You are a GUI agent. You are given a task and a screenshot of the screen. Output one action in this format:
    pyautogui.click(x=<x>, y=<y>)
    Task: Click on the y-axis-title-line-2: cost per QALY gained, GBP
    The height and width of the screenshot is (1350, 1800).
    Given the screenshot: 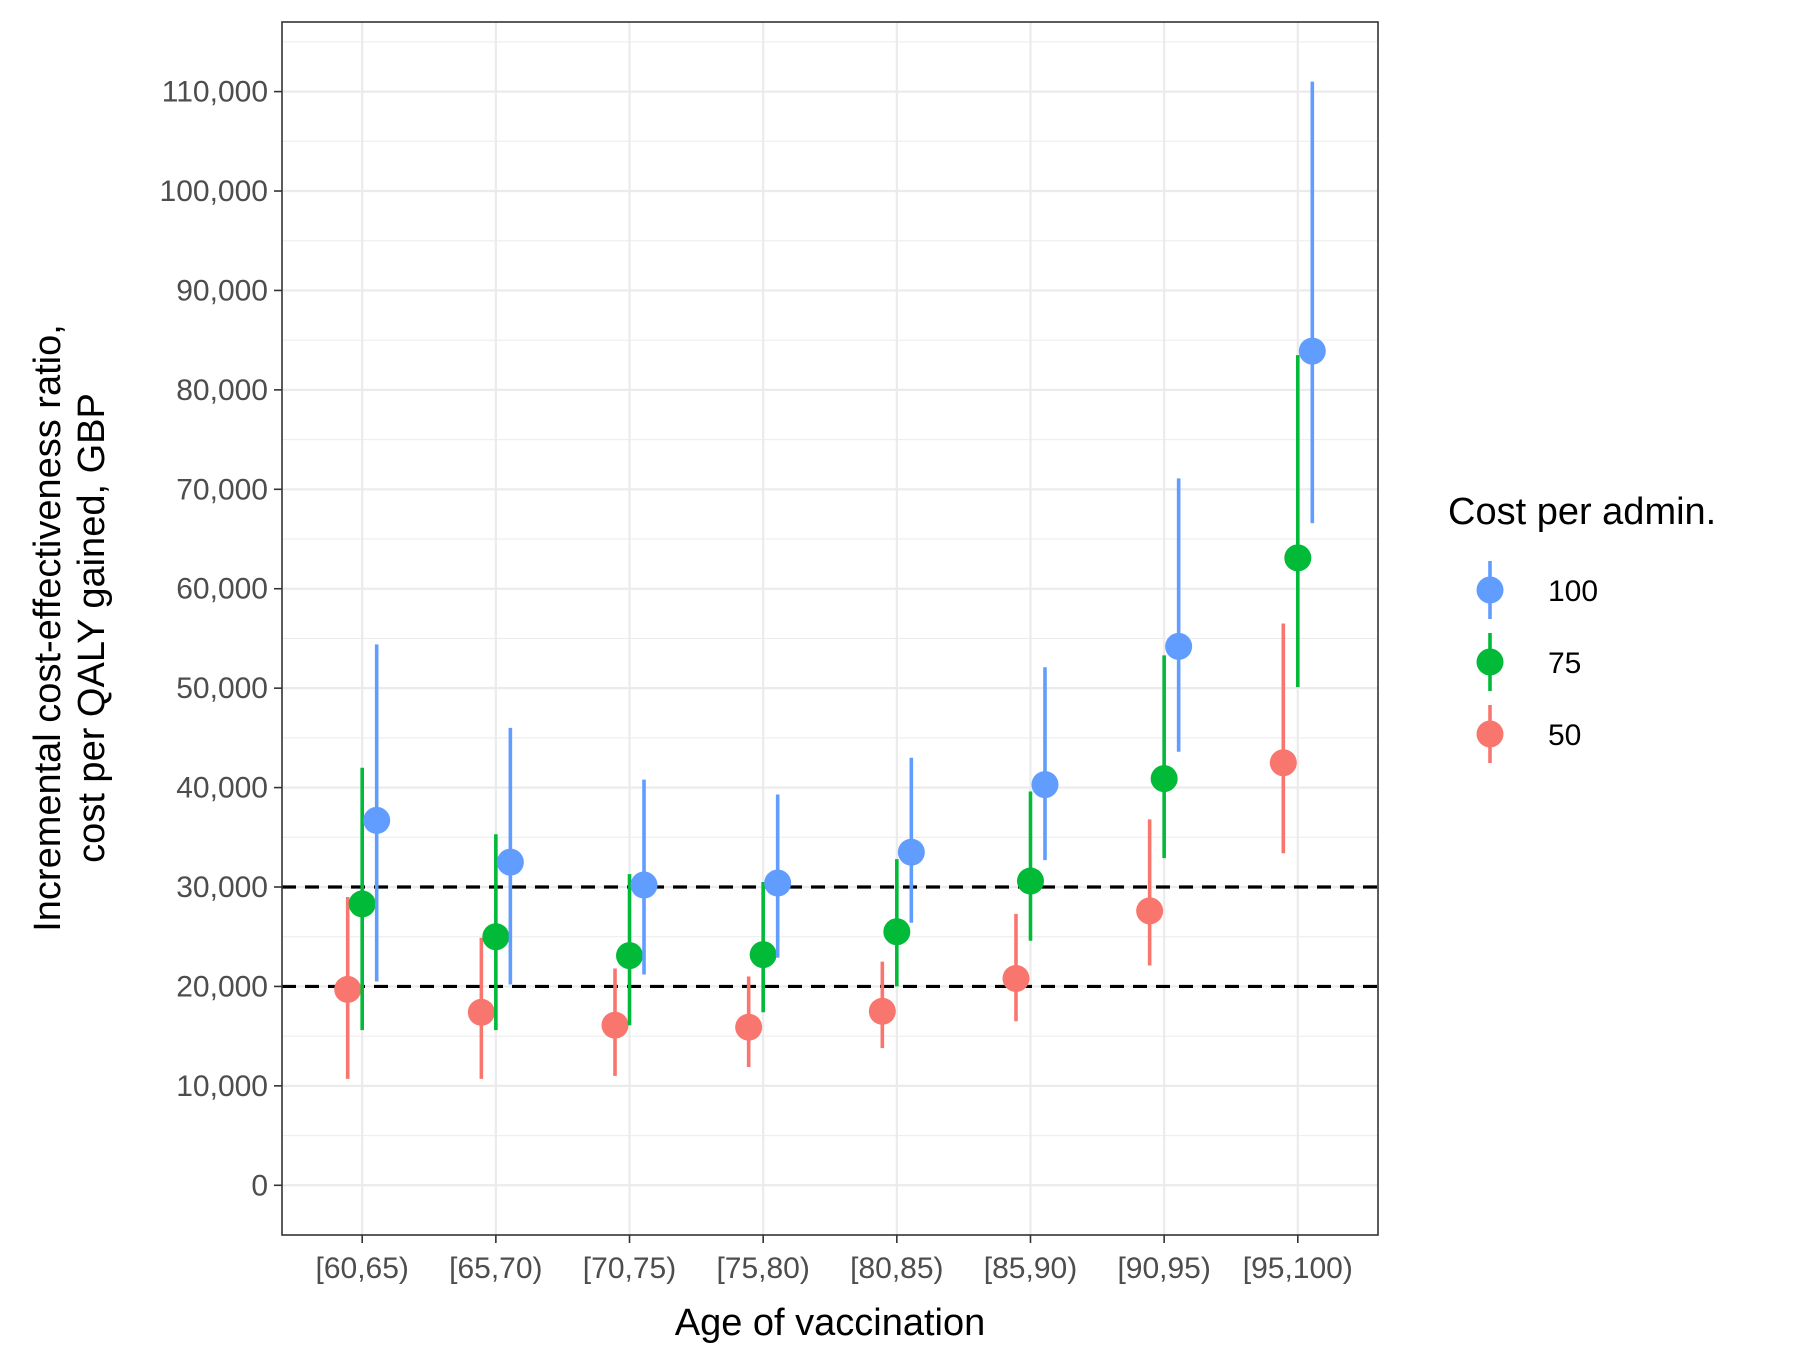 What is the action you would take?
    pyautogui.click(x=92, y=628)
    